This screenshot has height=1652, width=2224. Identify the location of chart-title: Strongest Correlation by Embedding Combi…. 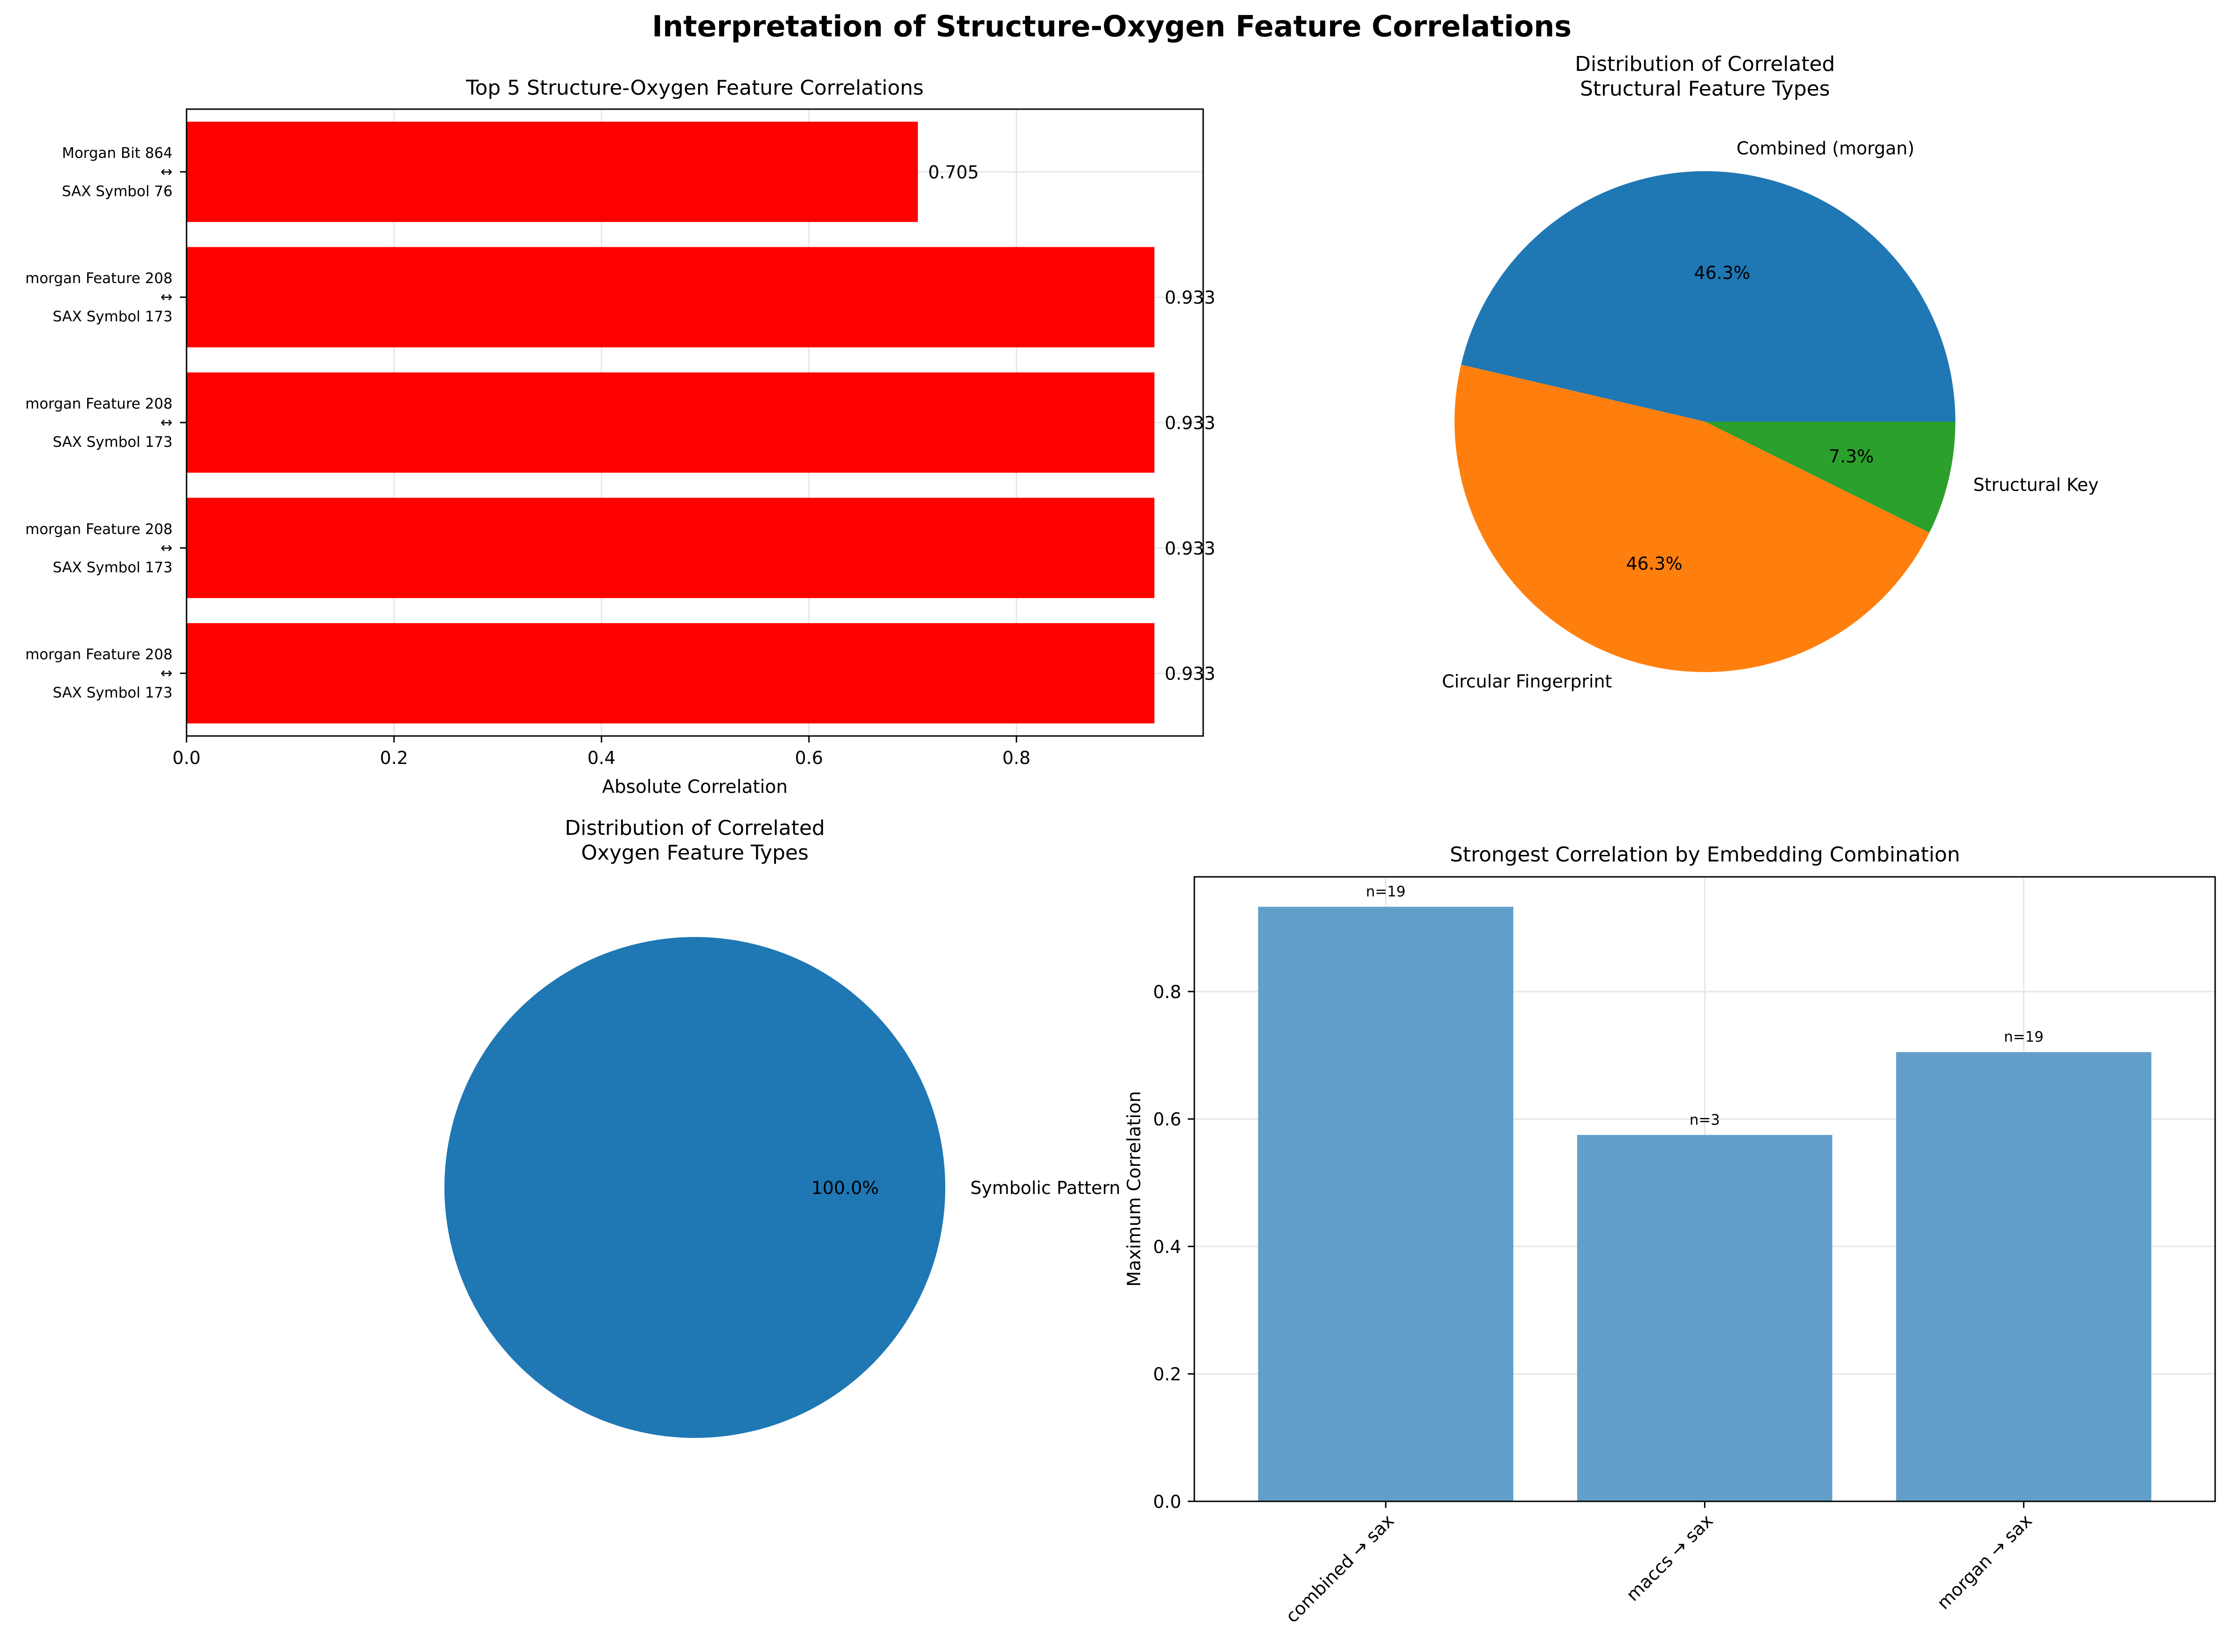
(1705, 855).